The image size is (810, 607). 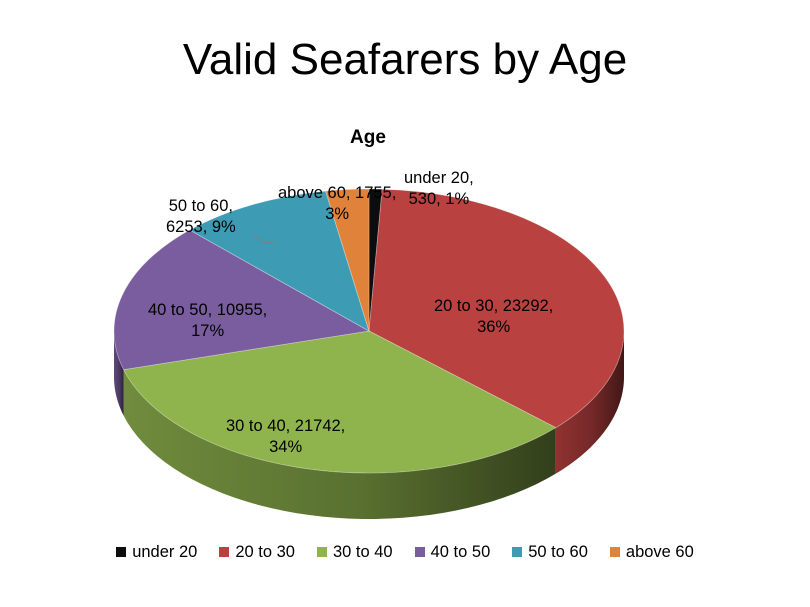 I want to click on legend-label: 50 to 60, so click(x=558, y=552).